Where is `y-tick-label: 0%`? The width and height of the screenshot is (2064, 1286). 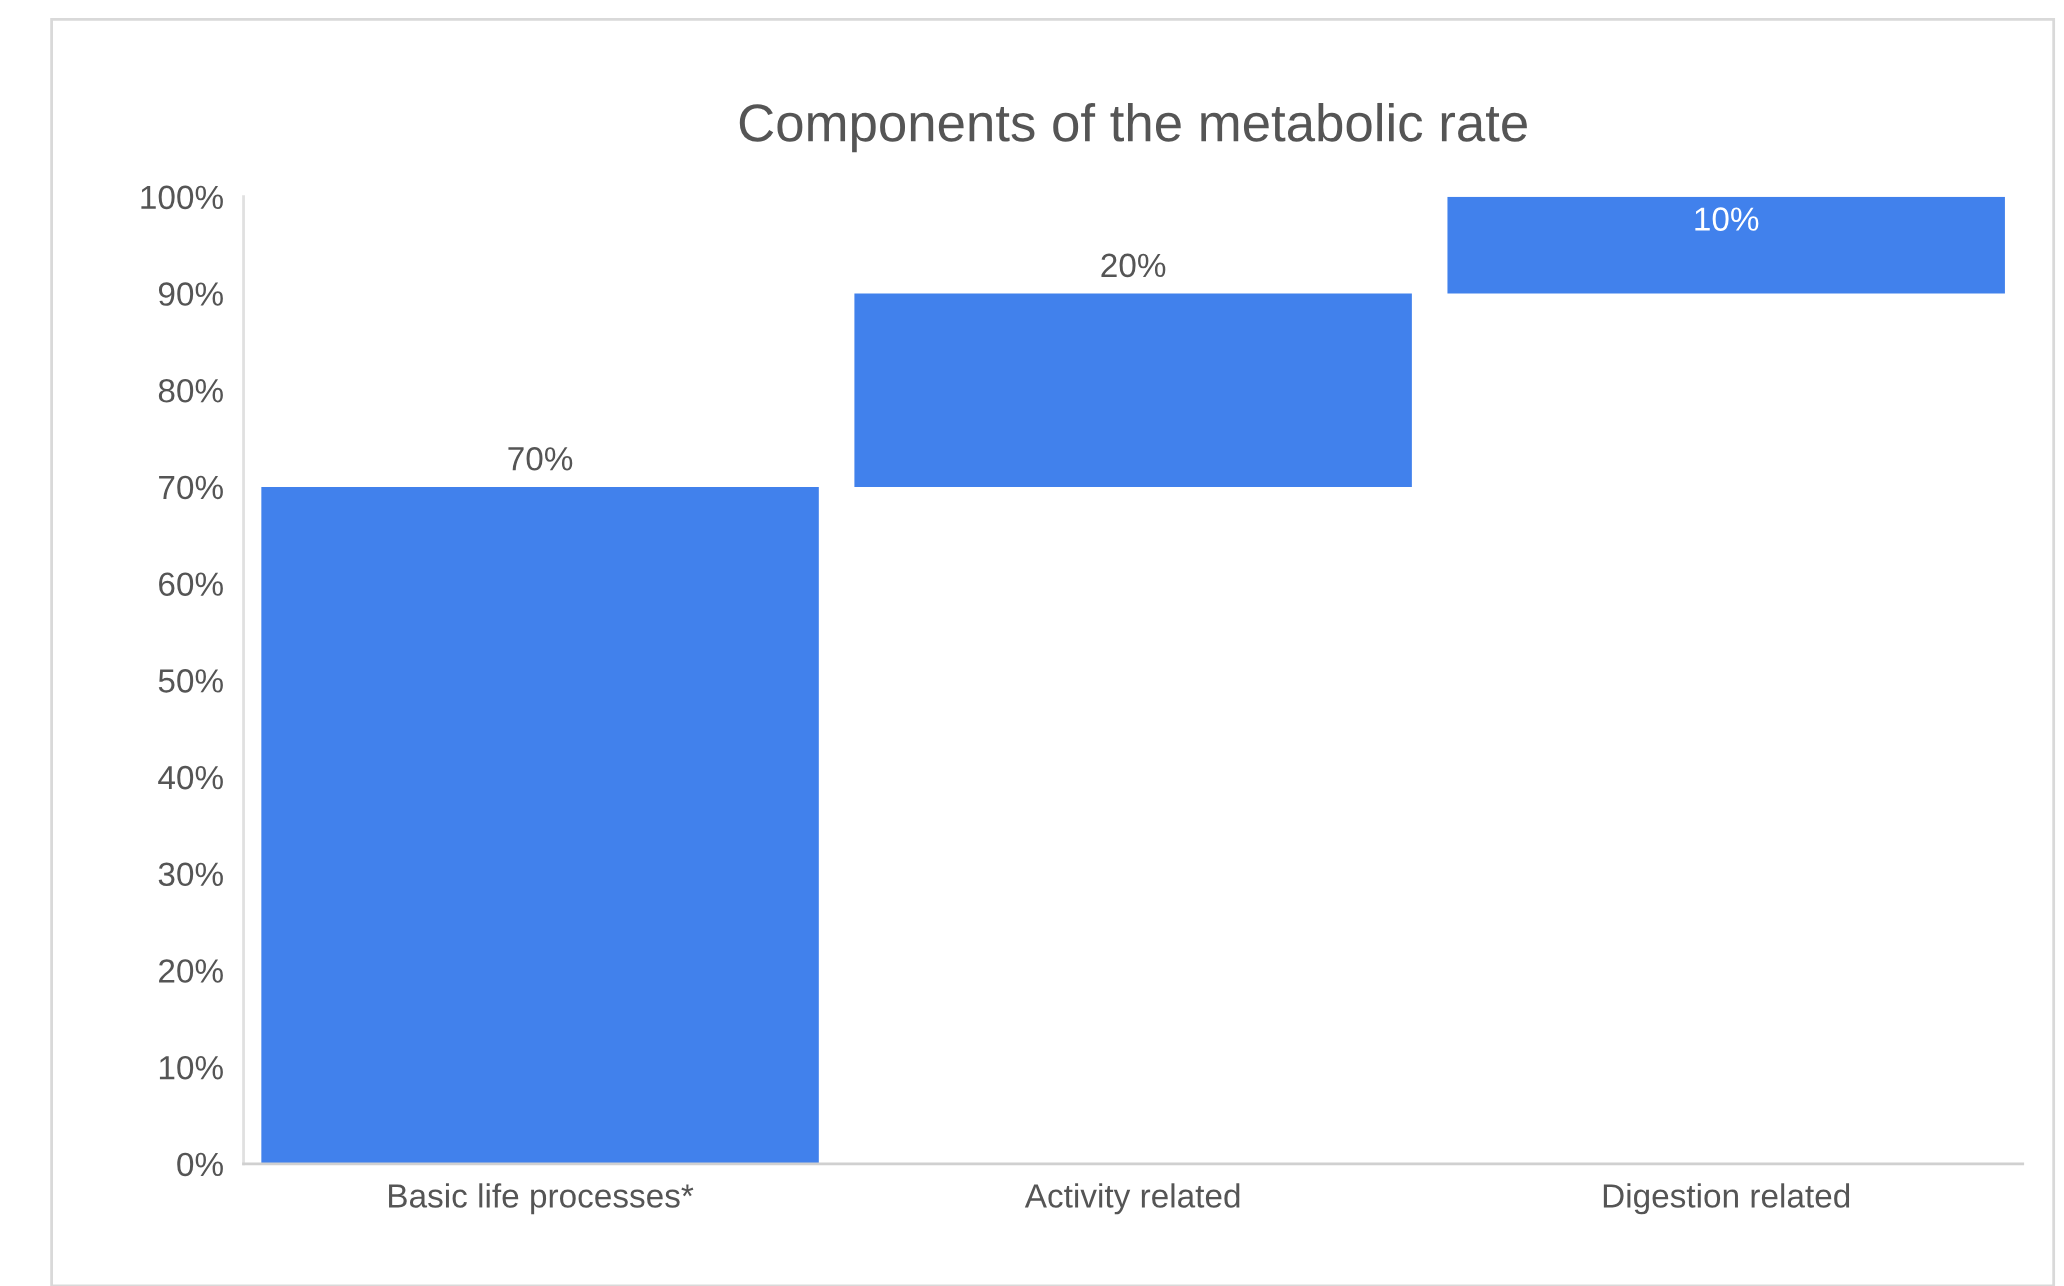
y-tick-label: 0% is located at coordinates (200, 1164).